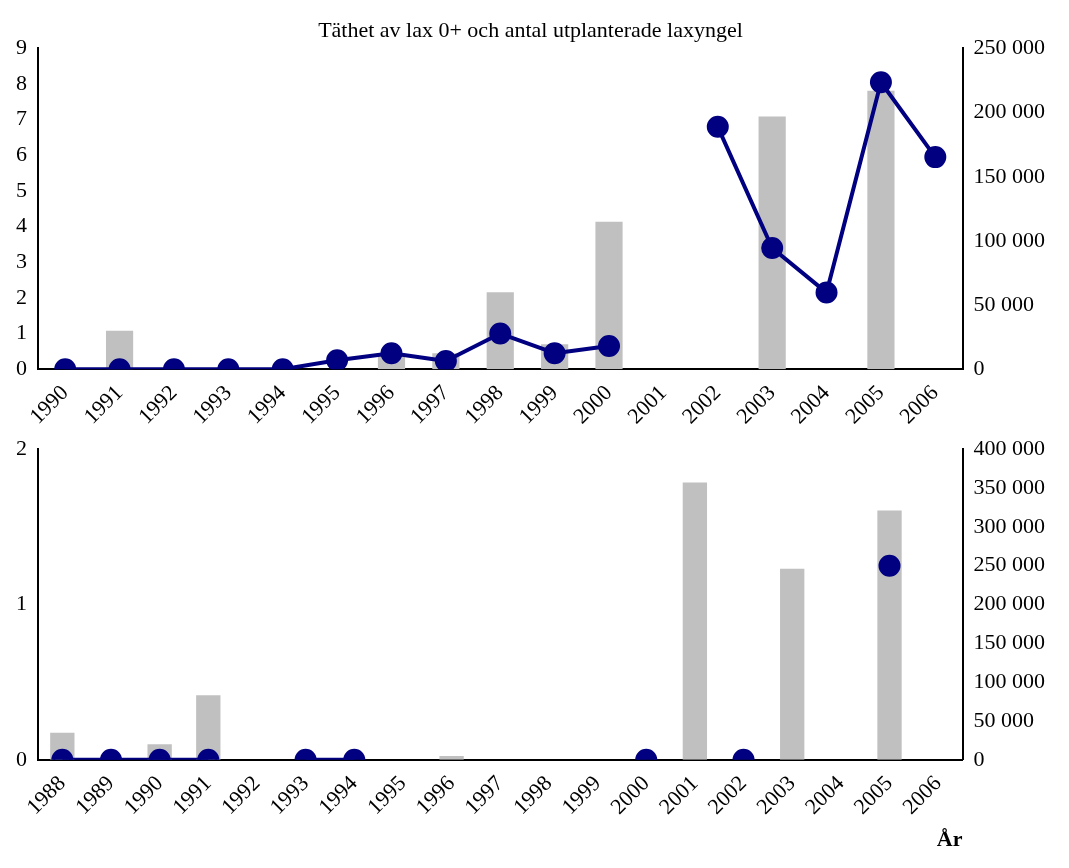 The width and height of the screenshot is (1069, 868). What do you see at coordinates (21, 154) in the screenshot?
I see `y-tick-label: 6` at bounding box center [21, 154].